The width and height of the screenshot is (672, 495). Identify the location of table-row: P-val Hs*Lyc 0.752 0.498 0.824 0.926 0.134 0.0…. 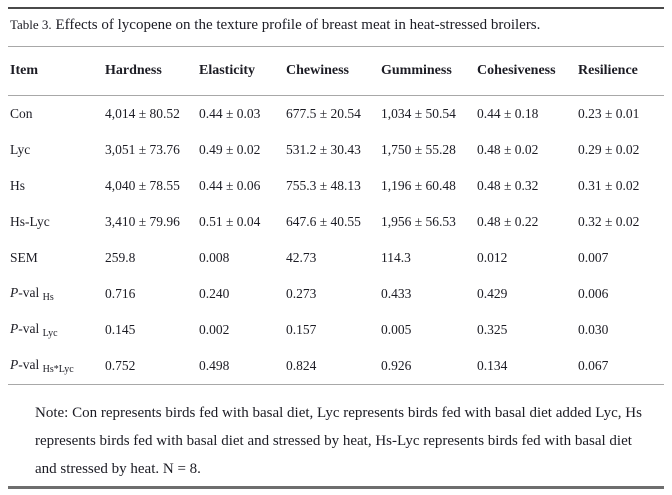
(336, 366).